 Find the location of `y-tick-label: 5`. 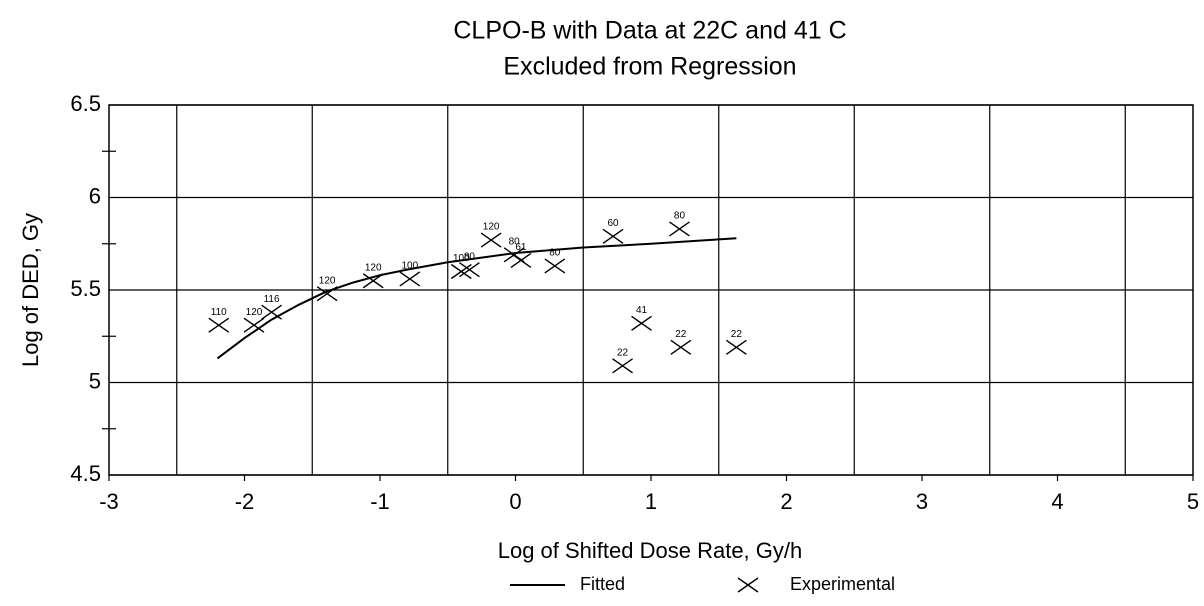

y-tick-label: 5 is located at coordinates (95, 380).